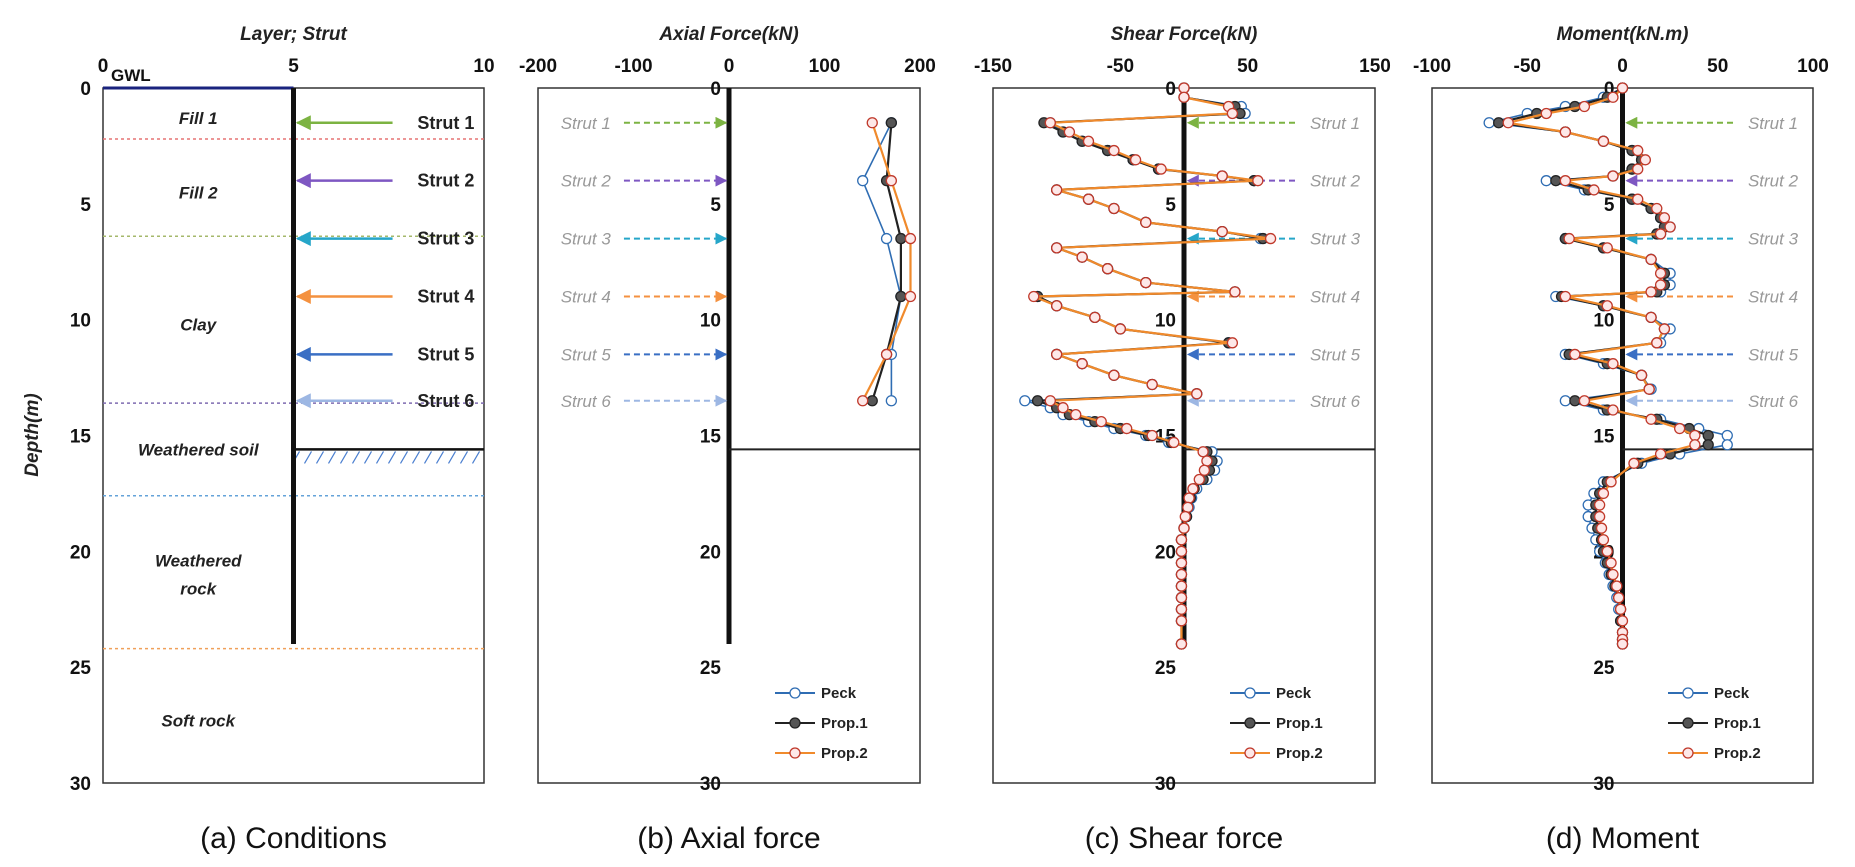  I want to click on strut-label: Strut 5, so click(445, 354).